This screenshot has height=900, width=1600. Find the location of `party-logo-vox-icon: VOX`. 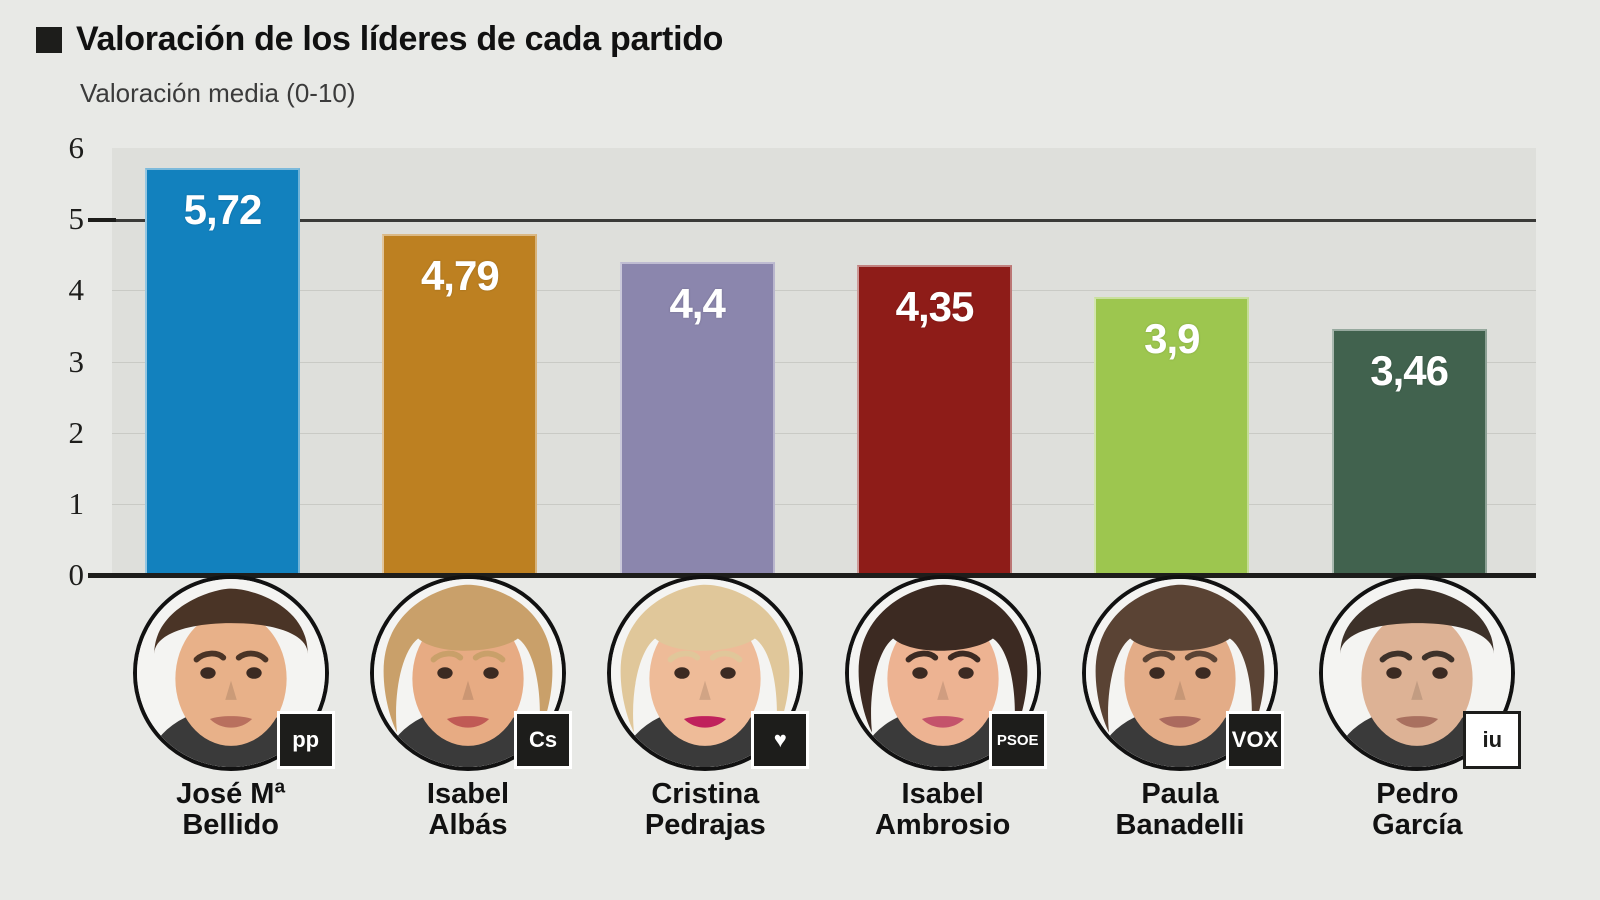

party-logo-vox-icon: VOX is located at coordinates (1255, 740).